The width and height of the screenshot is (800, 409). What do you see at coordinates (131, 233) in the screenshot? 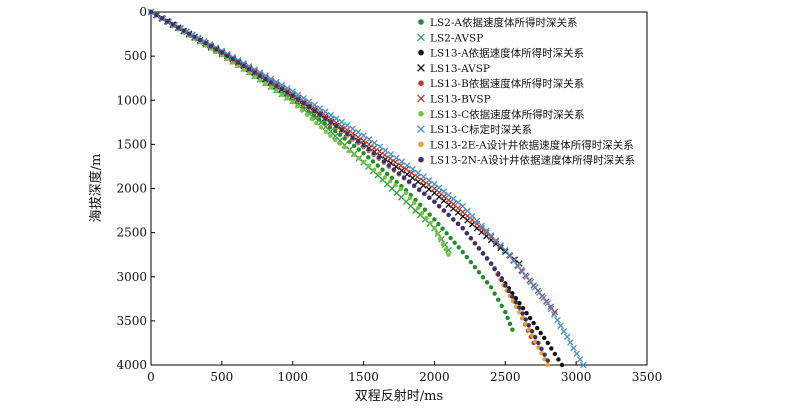
I see `y-tick-label: 2500` at bounding box center [131, 233].